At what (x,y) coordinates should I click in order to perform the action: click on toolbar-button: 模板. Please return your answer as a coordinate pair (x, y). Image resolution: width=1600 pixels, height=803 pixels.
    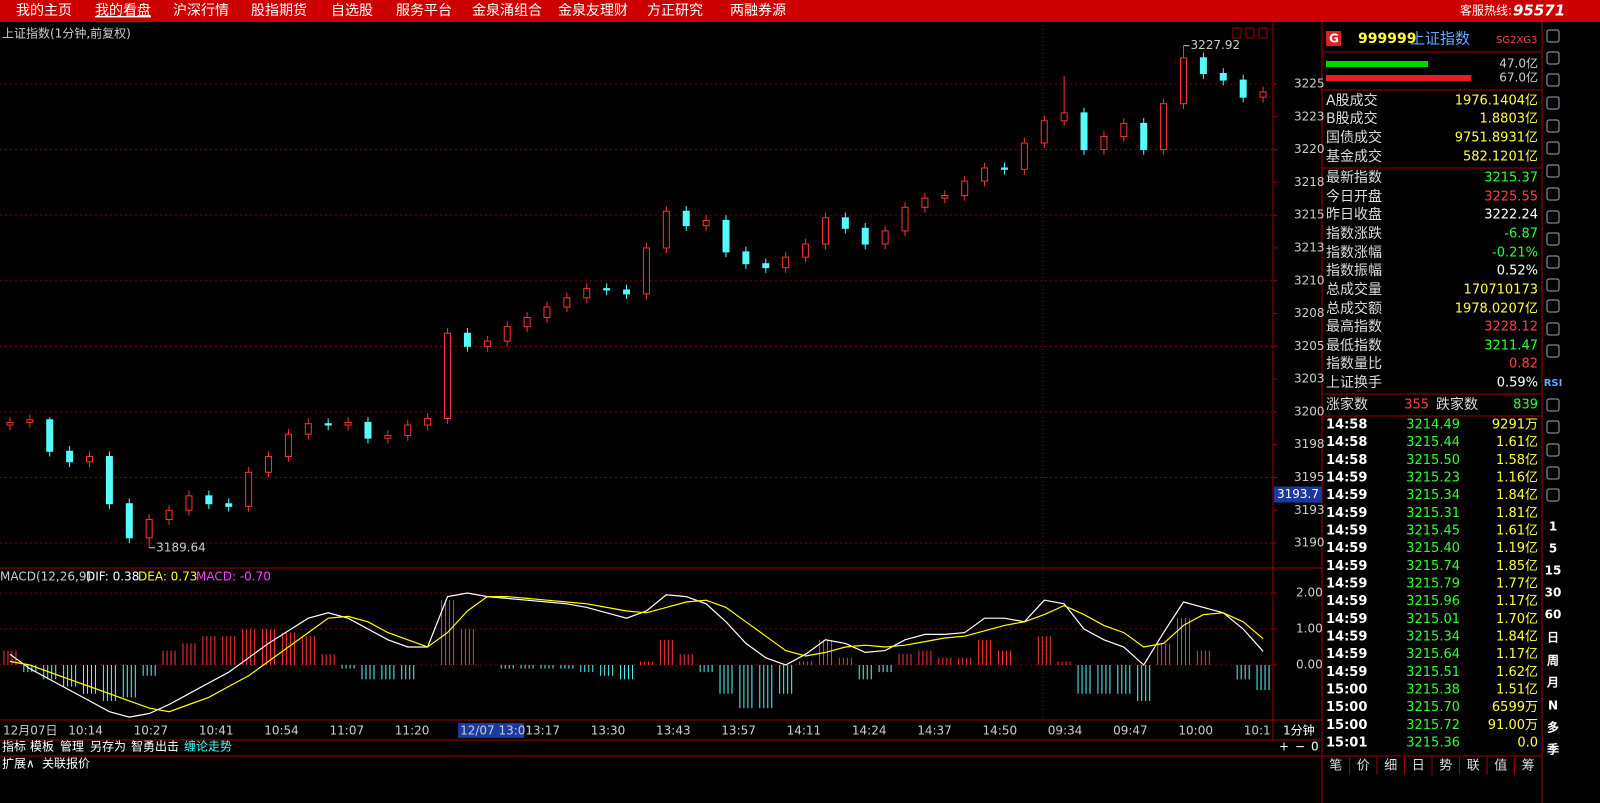
    Looking at the image, I should click on (42, 747).